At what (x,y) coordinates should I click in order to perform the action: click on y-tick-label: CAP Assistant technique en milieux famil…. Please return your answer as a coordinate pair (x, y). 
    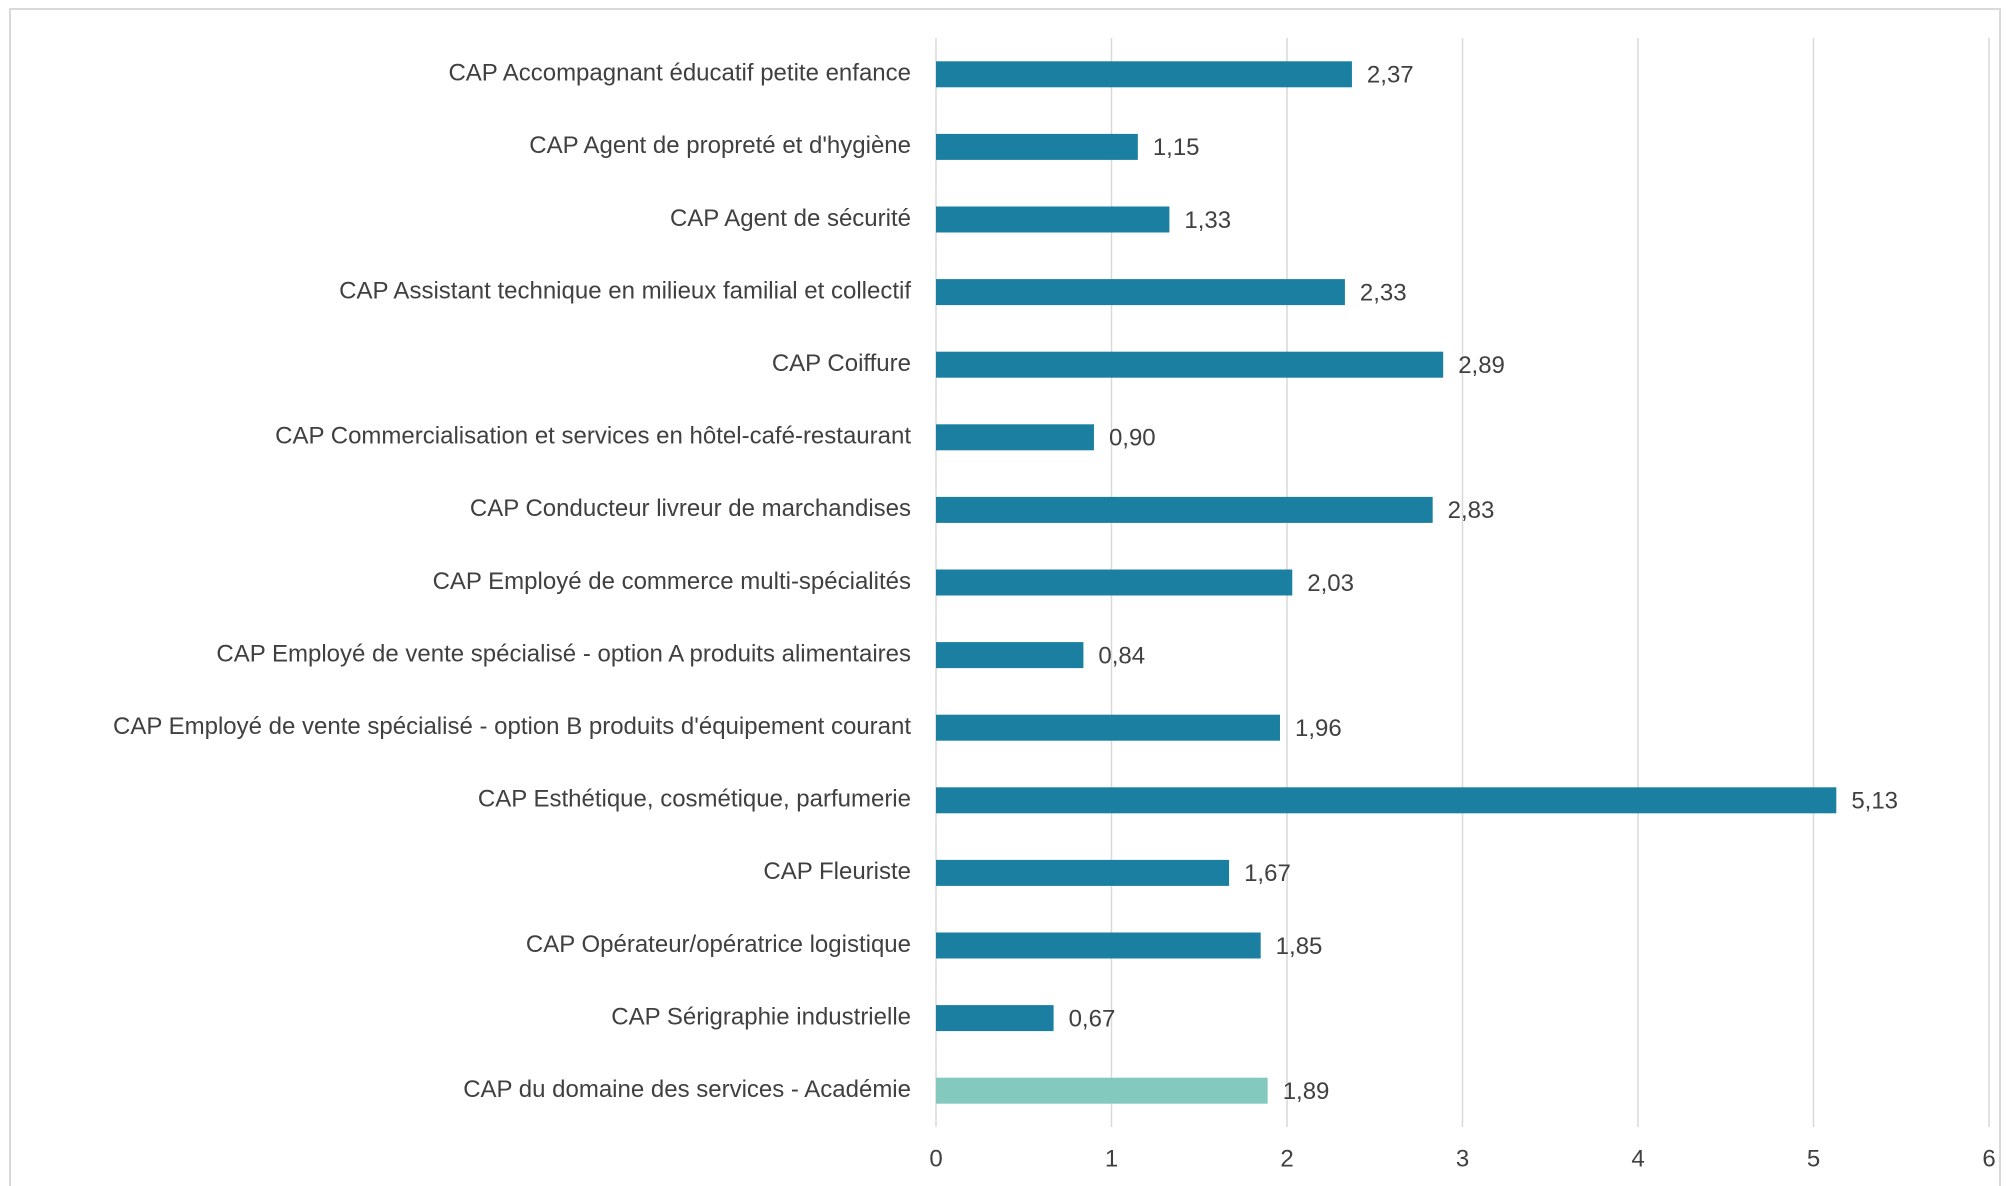
    Looking at the image, I should click on (625, 290).